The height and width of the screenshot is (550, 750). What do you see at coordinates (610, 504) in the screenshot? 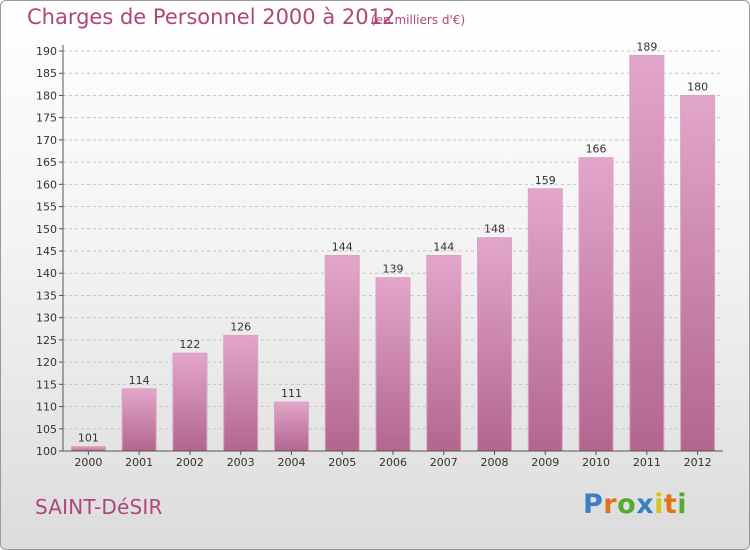
I see `logo-letter: r` at bounding box center [610, 504].